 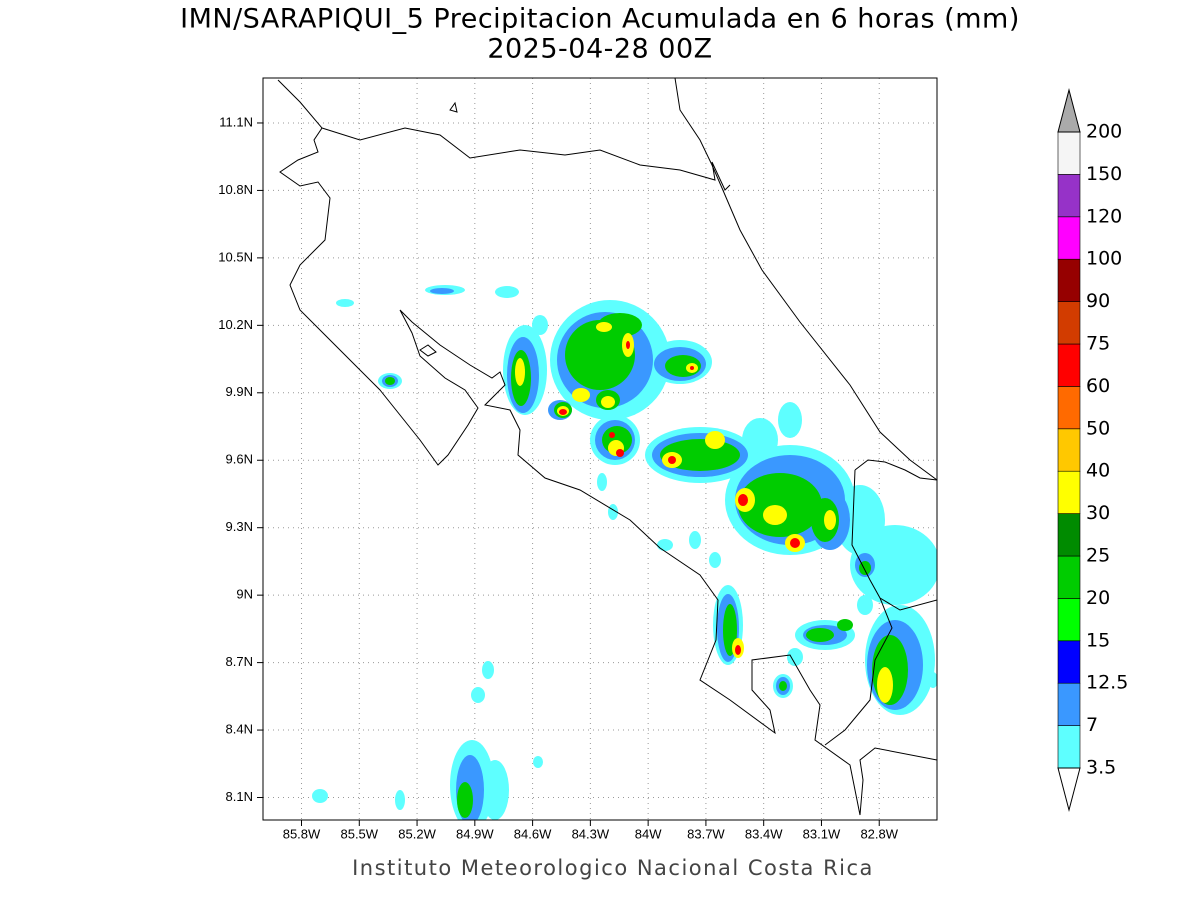 I want to click on y-tick-label: 9.3N, so click(x=239, y=526).